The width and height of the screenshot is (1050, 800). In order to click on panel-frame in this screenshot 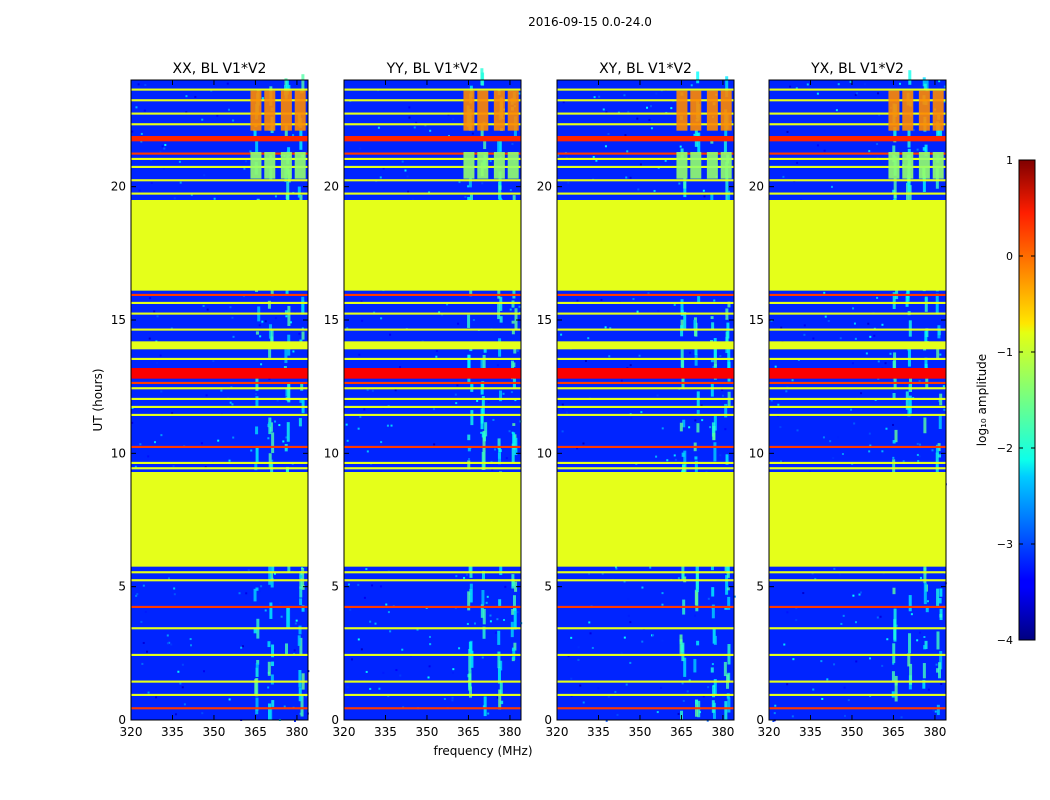, I will do `click(857, 400)`.